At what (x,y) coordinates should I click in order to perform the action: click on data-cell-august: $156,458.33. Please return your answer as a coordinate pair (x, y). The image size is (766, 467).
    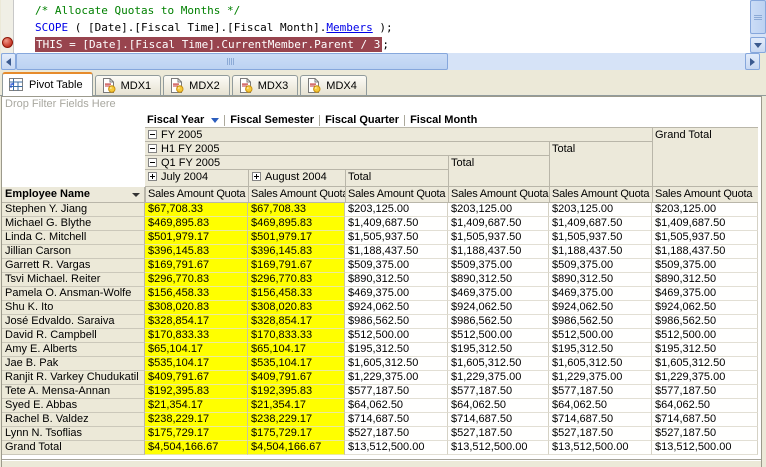
    Looking at the image, I should click on (296, 294).